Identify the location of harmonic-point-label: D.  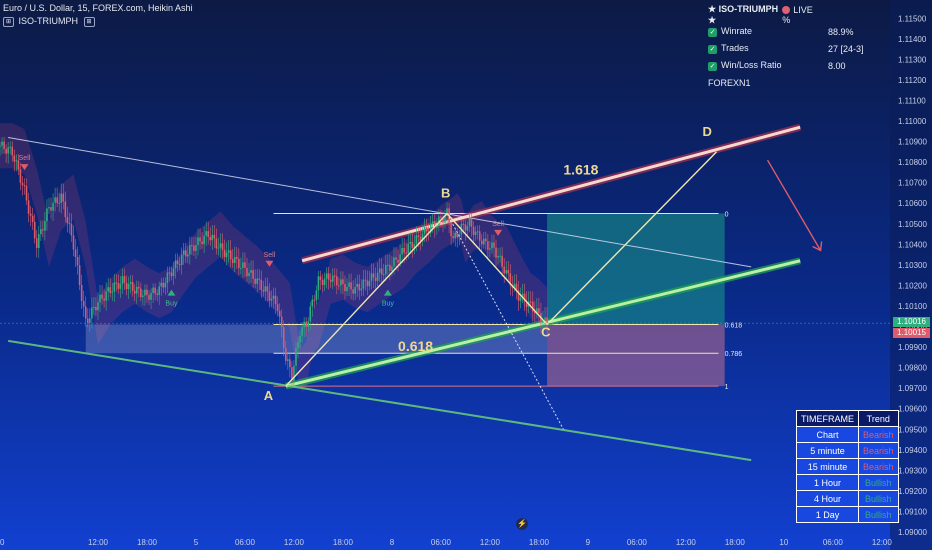
(706, 131).